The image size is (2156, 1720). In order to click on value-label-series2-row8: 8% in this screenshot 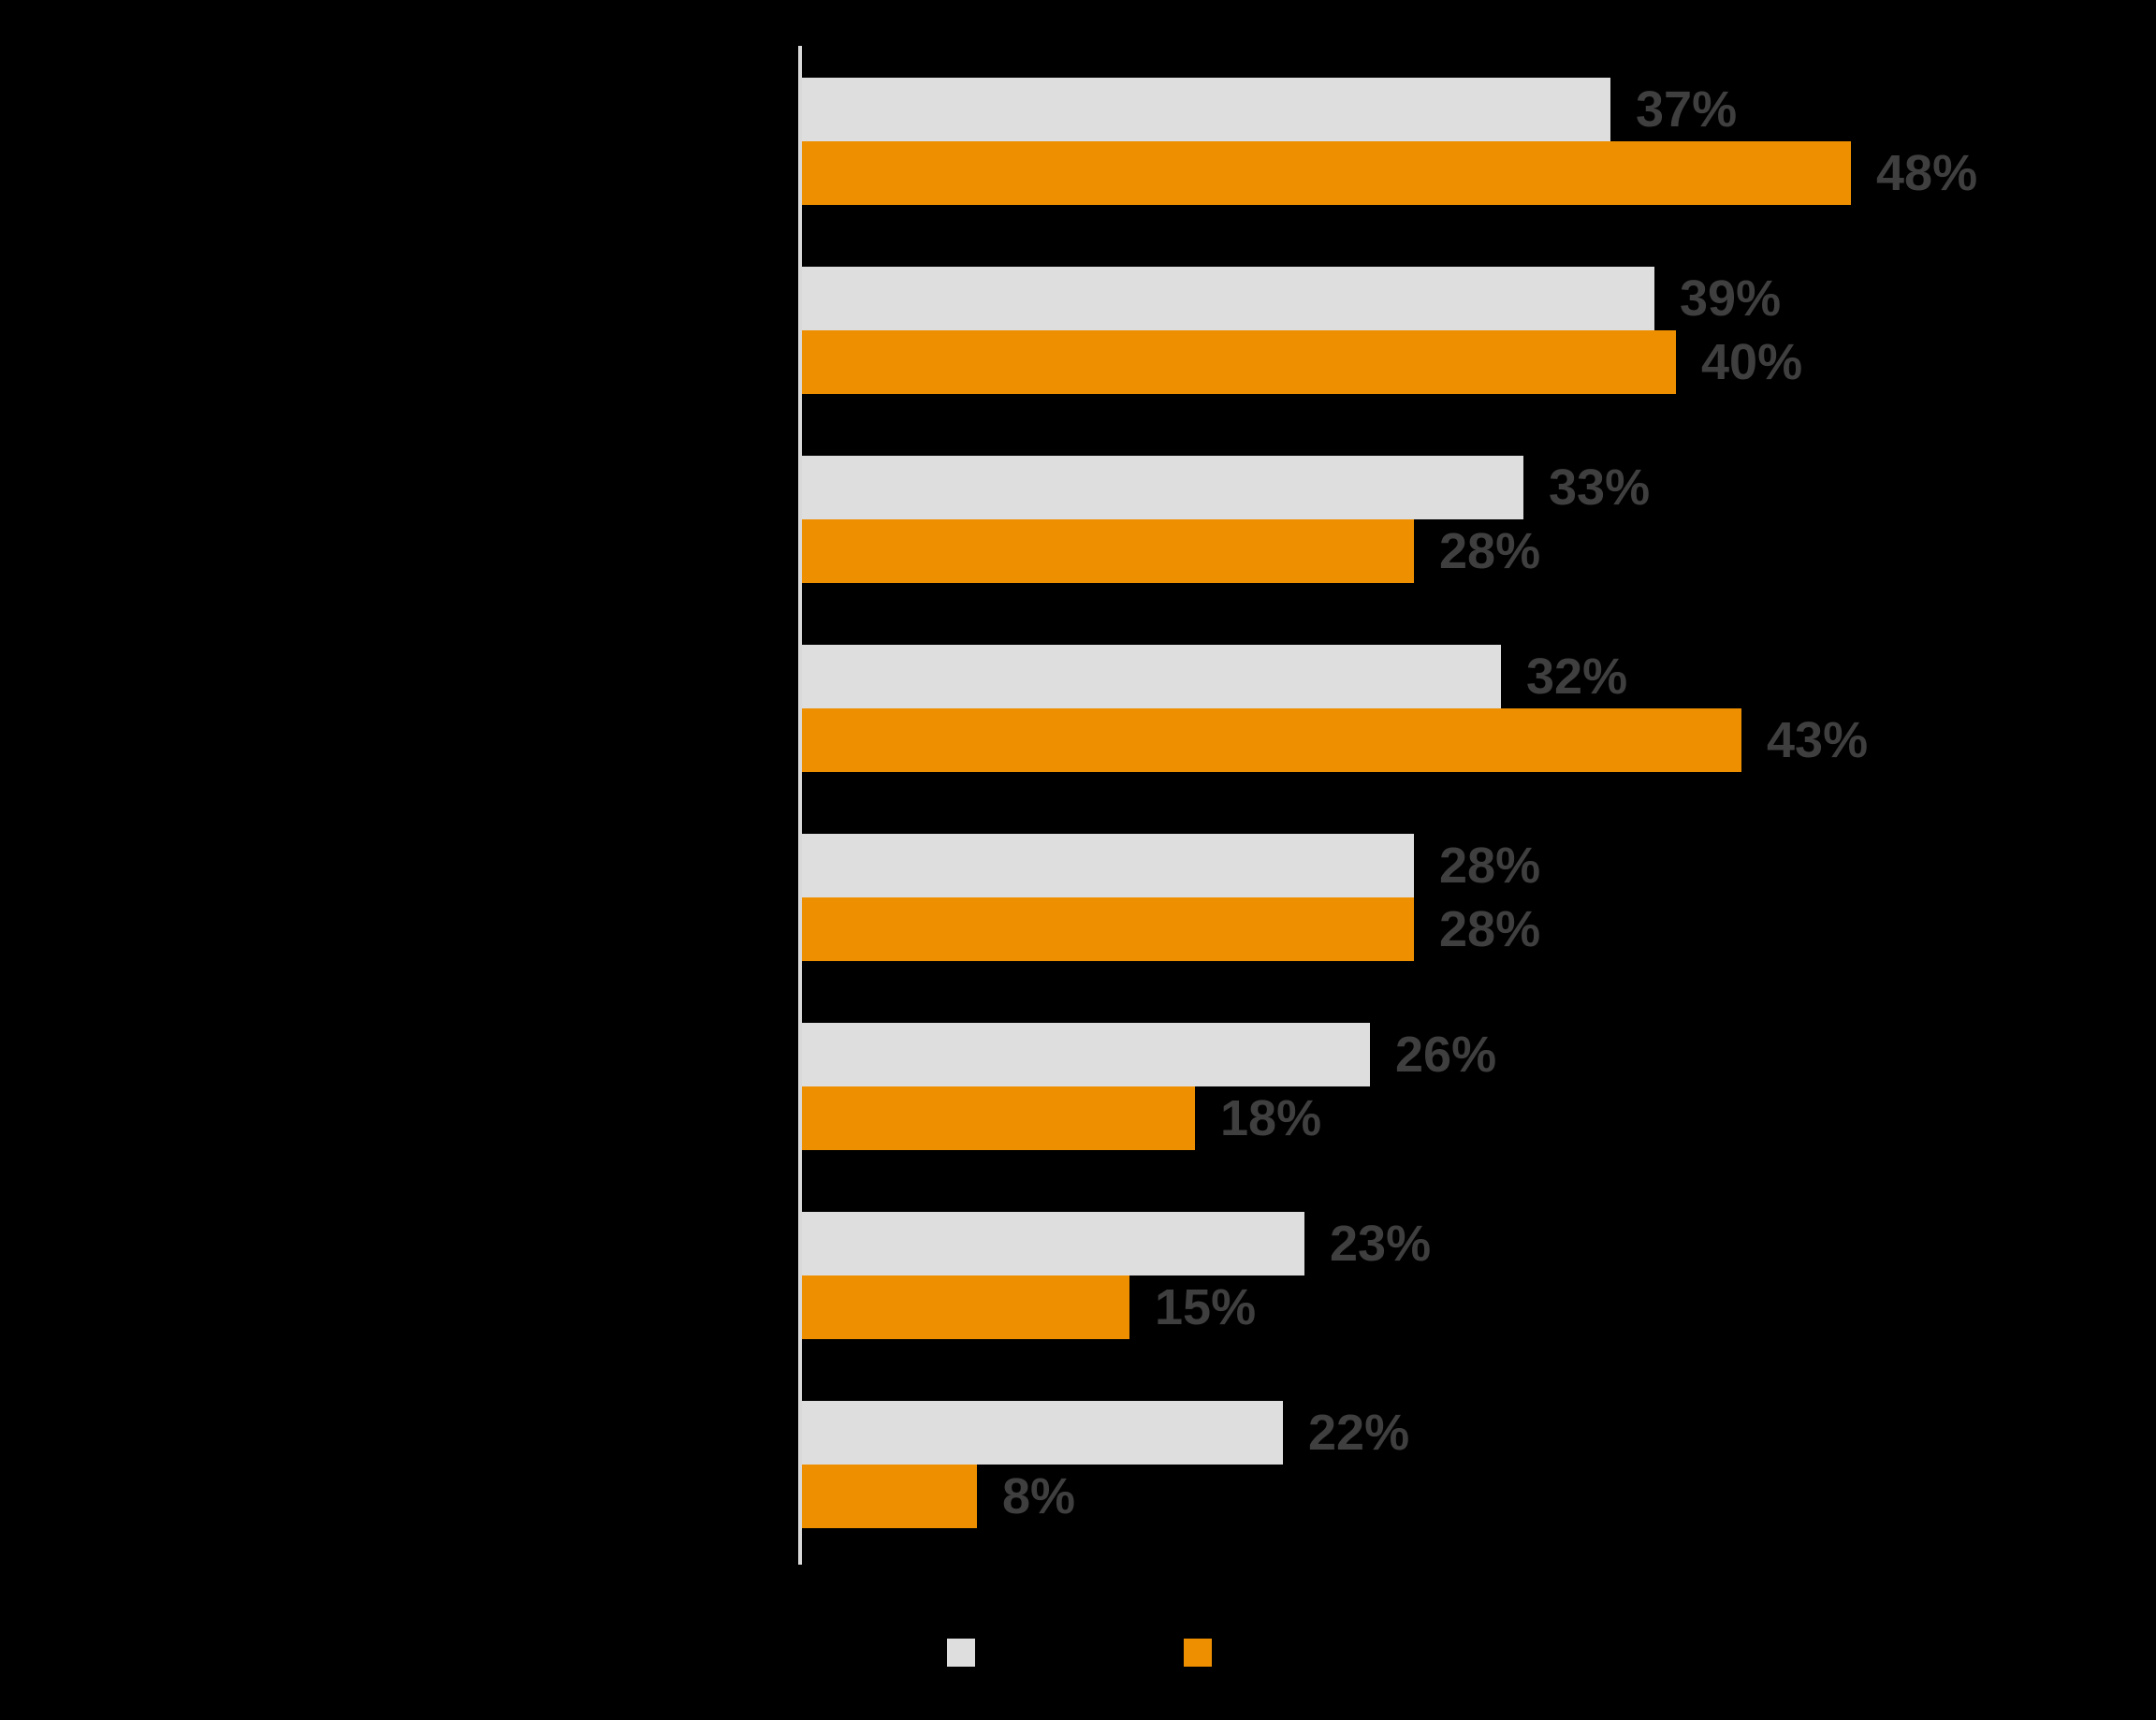, I will do `click(1039, 1496)`.